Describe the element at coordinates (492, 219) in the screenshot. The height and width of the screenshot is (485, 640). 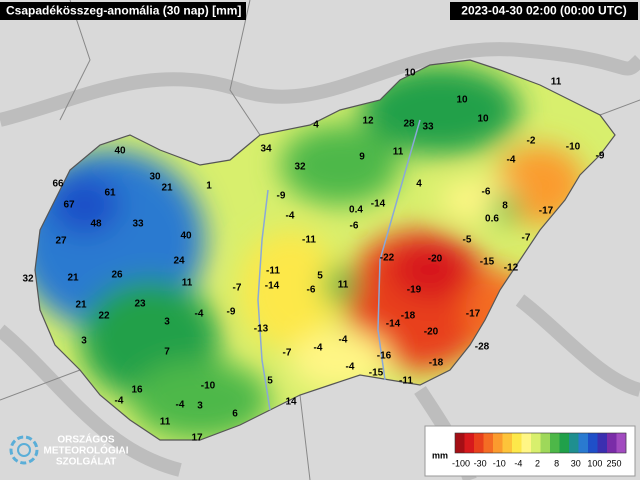
I see `station-value: 0.6` at that location.